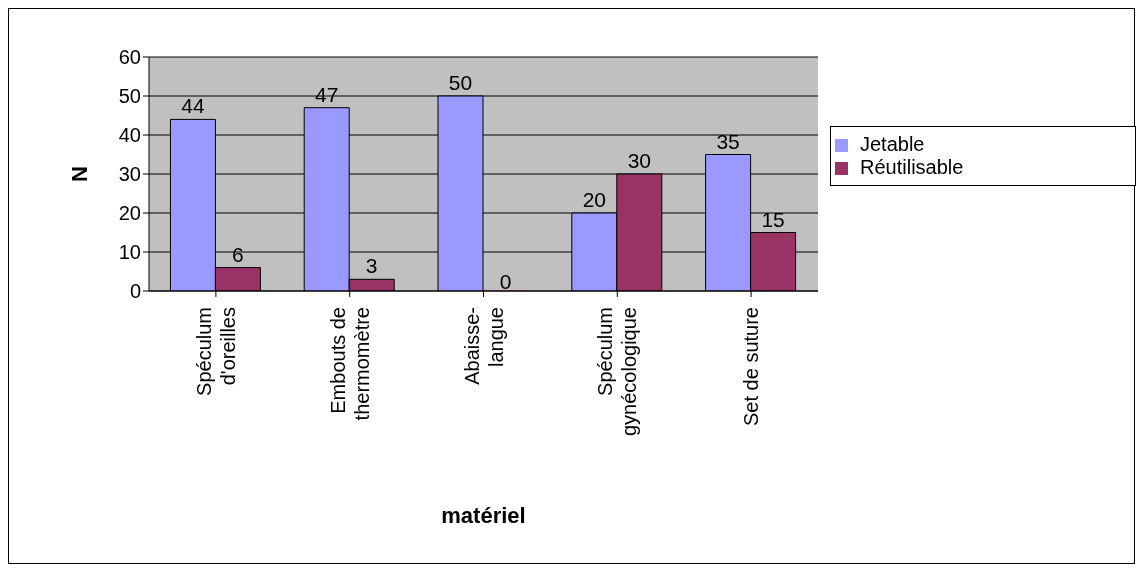 Image resolution: width=1143 pixels, height=572 pixels. What do you see at coordinates (483, 515) in the screenshot?
I see `x-axis-title: matériel` at bounding box center [483, 515].